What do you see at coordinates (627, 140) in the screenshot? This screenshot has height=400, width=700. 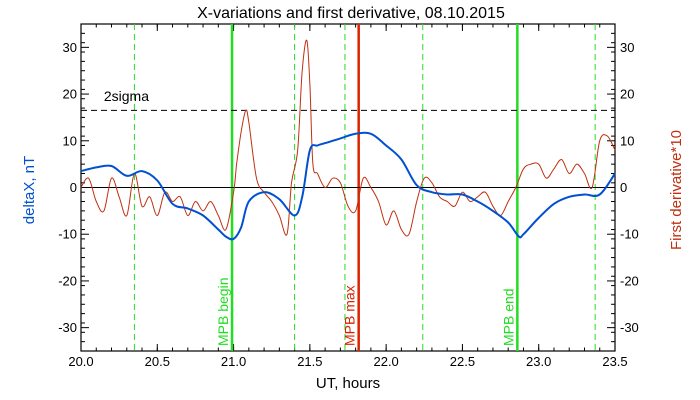 I see `y-tick-label-right: 10` at bounding box center [627, 140].